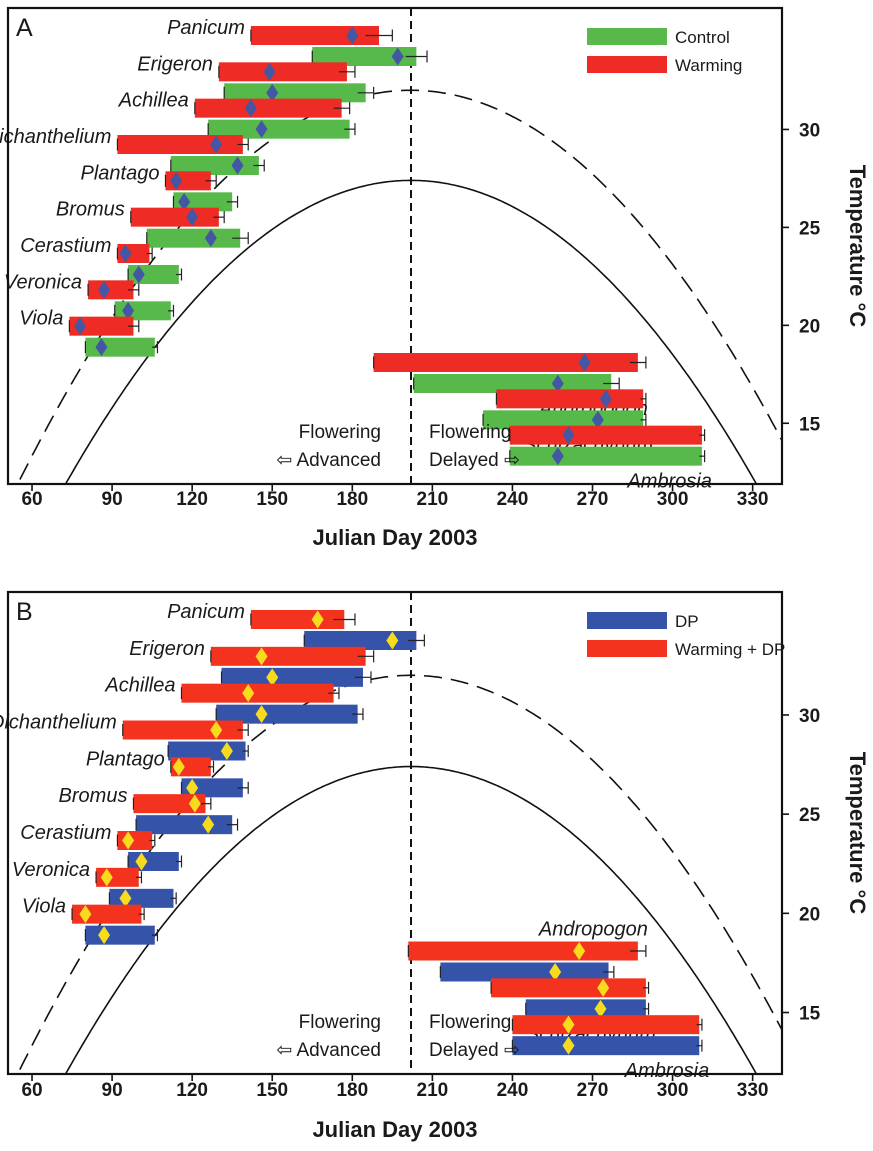 The width and height of the screenshot is (873, 1151). I want to click on species-bromus: Bromus, so click(152, 223).